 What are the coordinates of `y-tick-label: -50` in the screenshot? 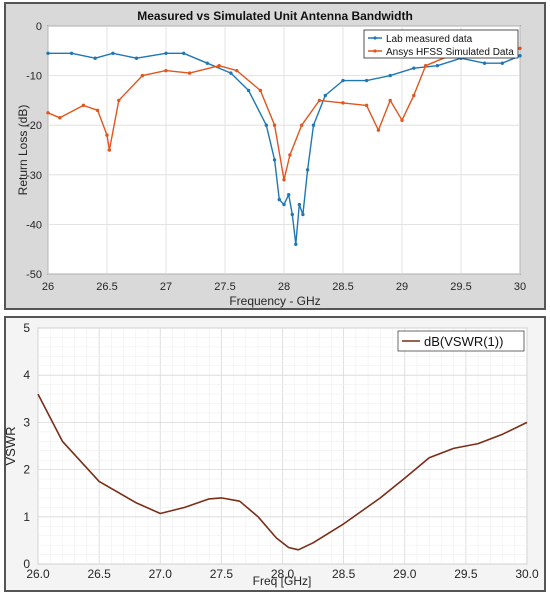 It's located at (34, 275).